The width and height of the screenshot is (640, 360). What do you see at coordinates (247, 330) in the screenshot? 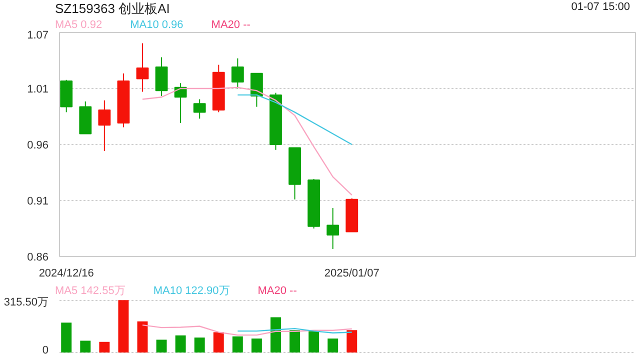
I see `line-series` at bounding box center [247, 330].